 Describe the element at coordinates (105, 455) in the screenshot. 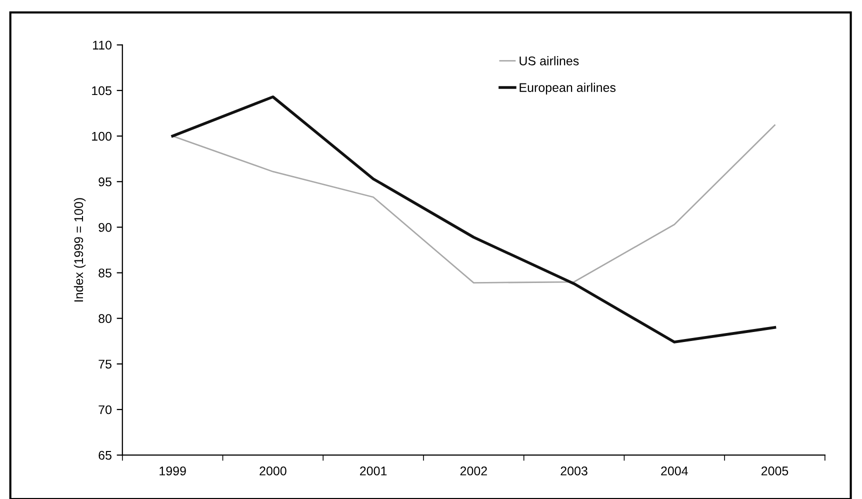

I see `y-tick-label: 65` at that location.